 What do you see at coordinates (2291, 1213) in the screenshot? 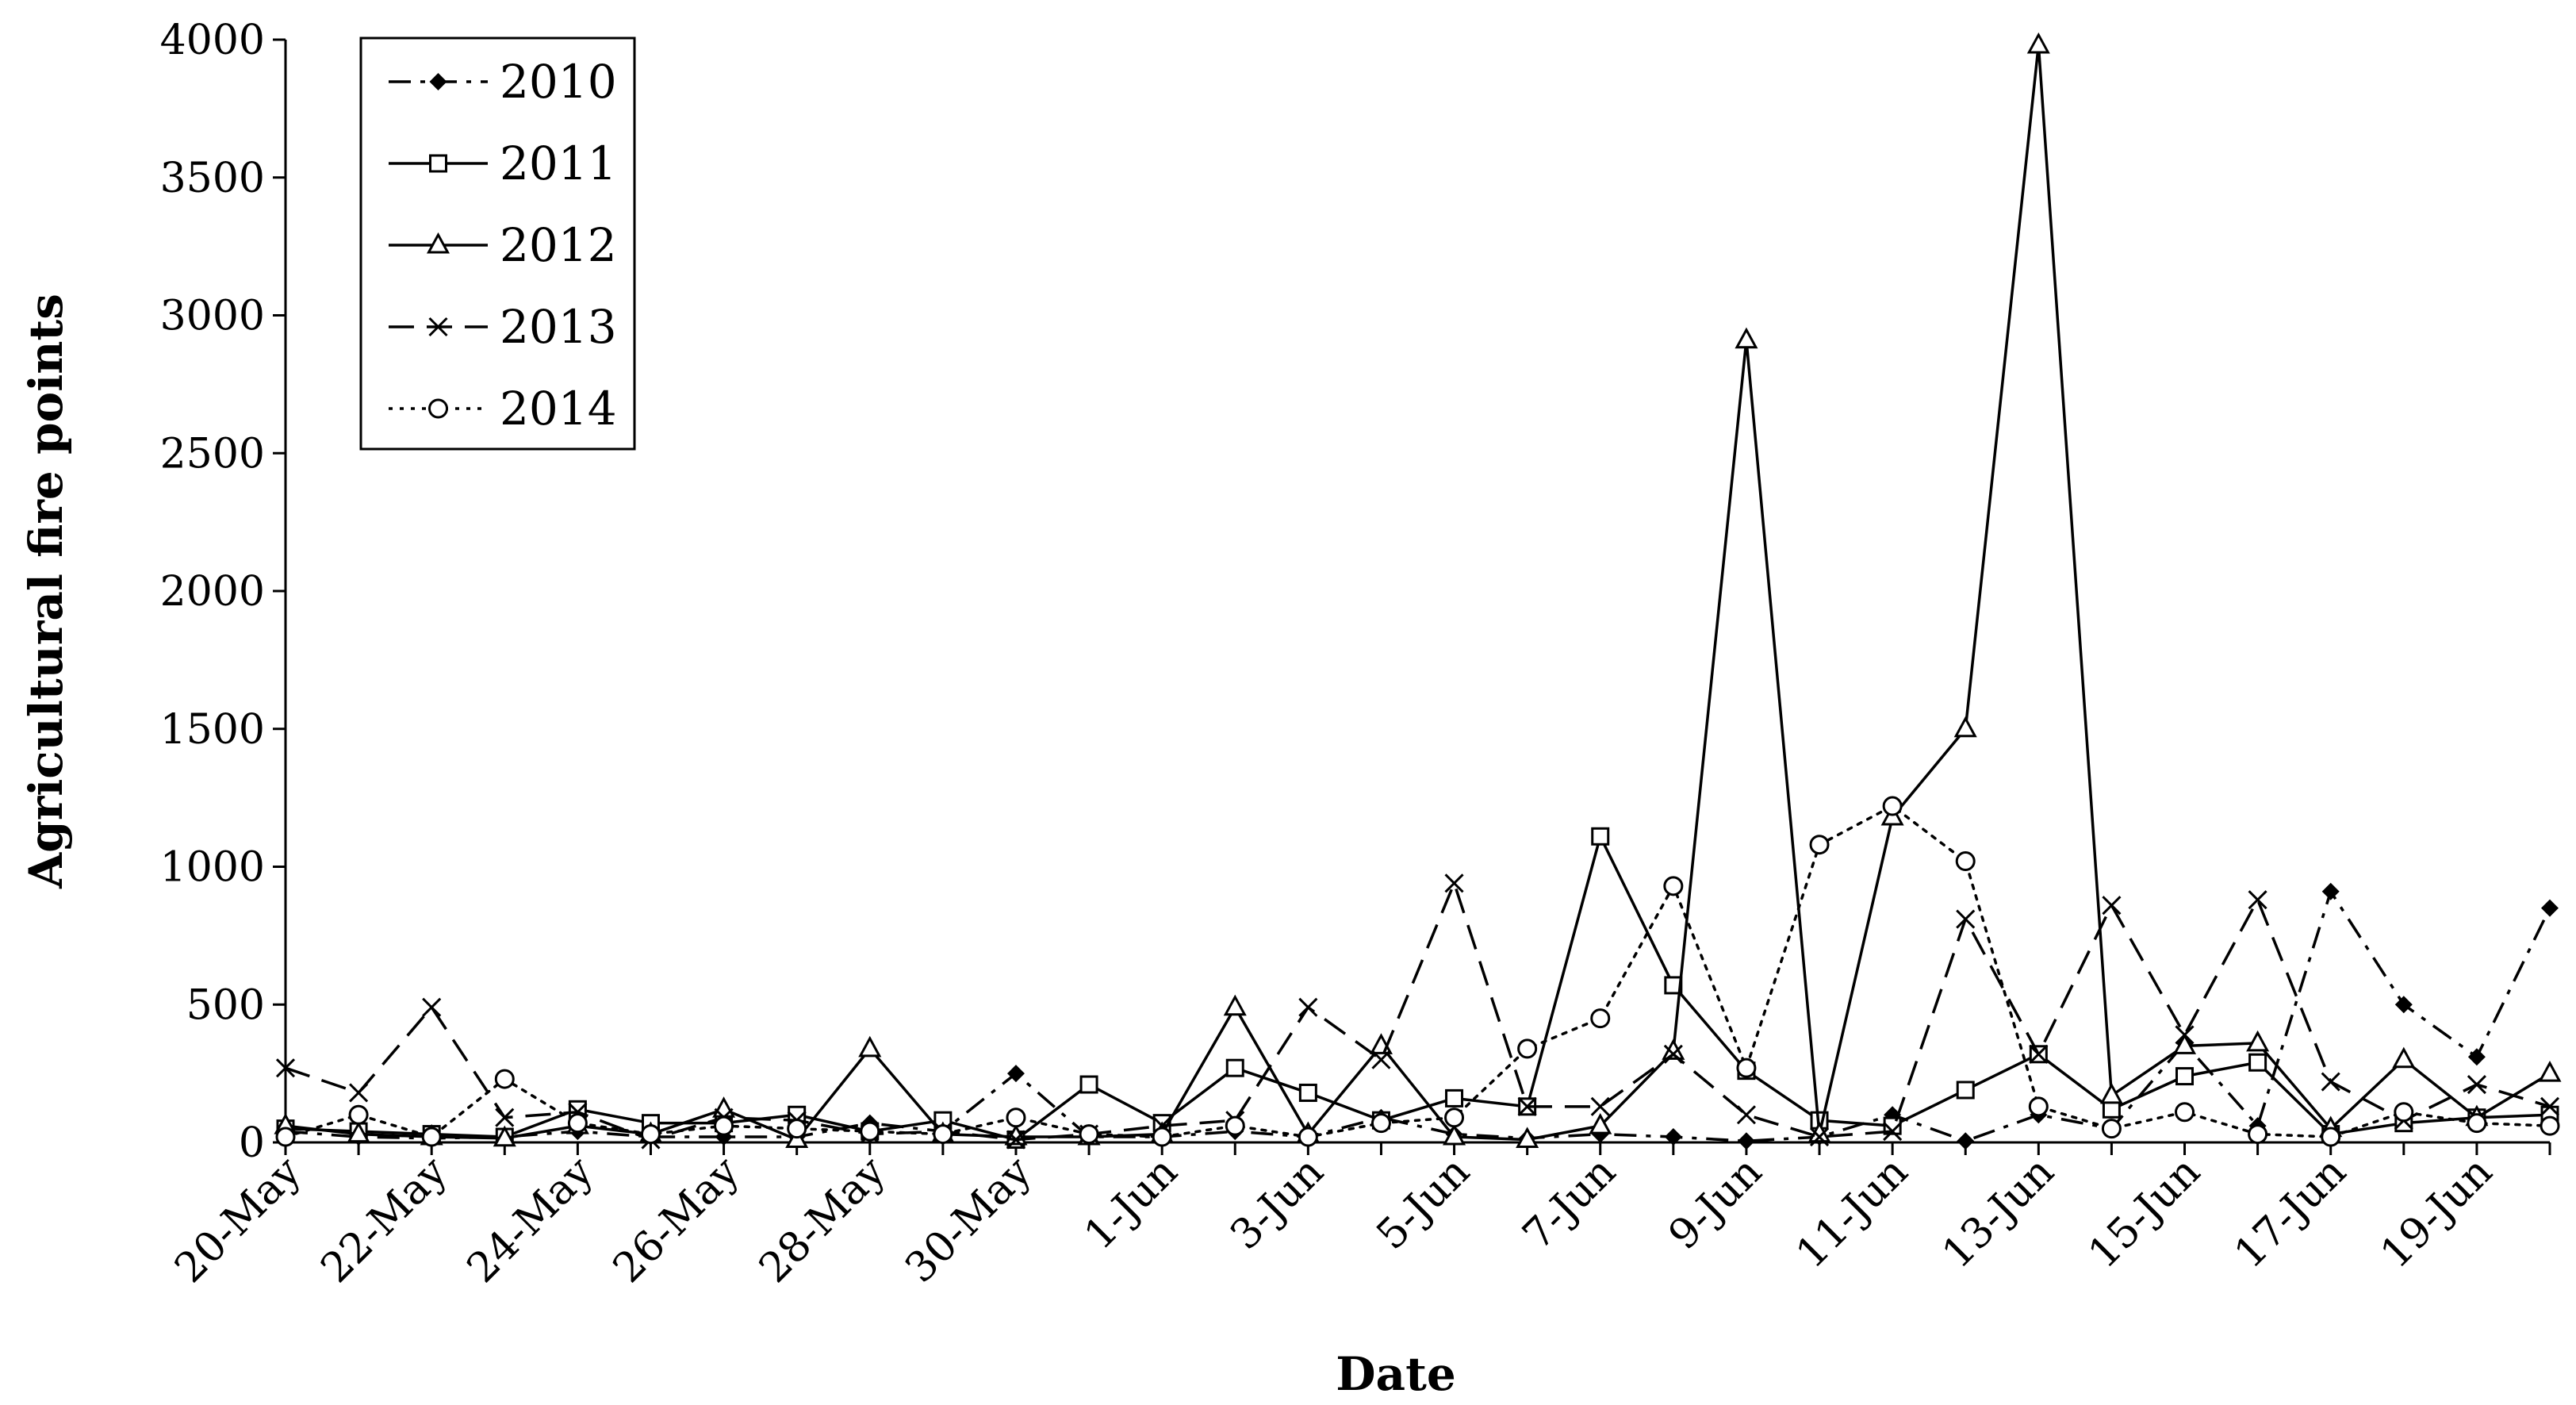
I see `x-tick-label: 17-Jun` at bounding box center [2291, 1213].